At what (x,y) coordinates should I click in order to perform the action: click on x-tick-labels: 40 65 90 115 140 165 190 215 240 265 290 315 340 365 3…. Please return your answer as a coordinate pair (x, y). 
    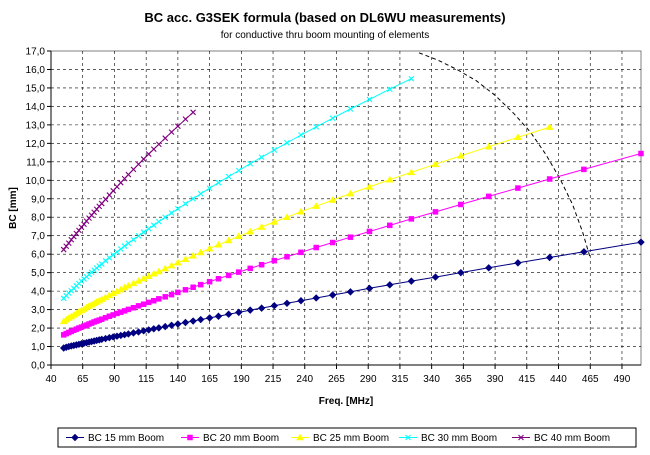
    Looking at the image, I should click on (337, 379).